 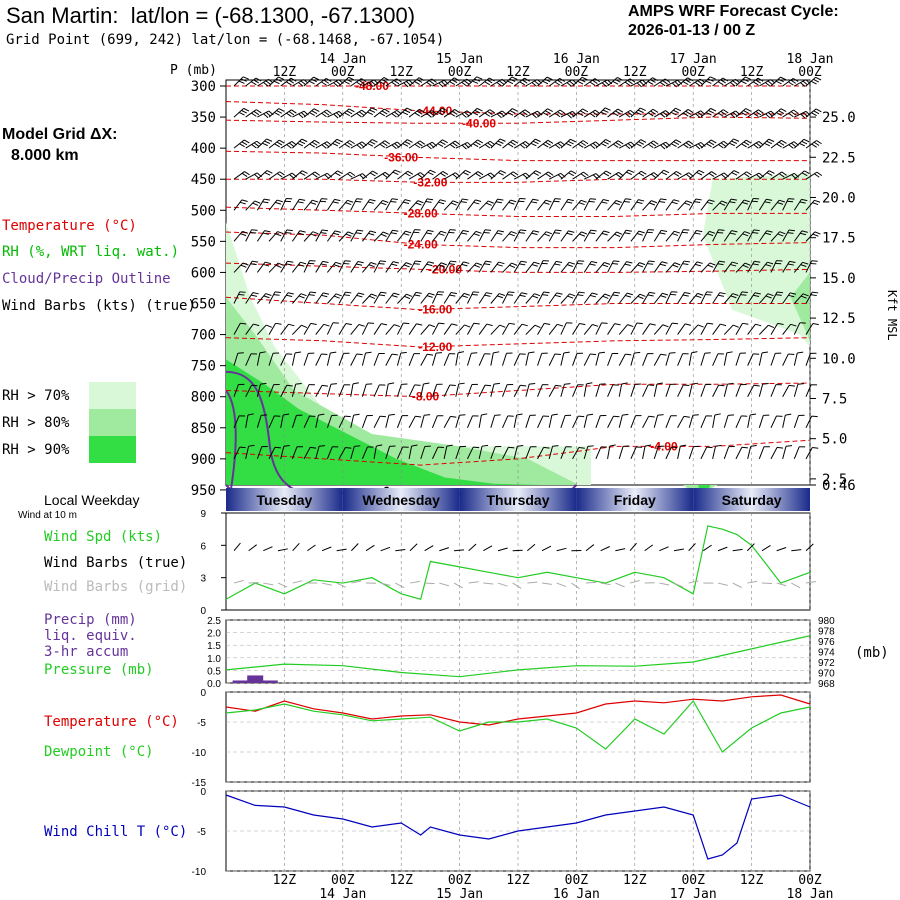 I want to click on pressure-tick-label: 900, so click(x=203, y=460).